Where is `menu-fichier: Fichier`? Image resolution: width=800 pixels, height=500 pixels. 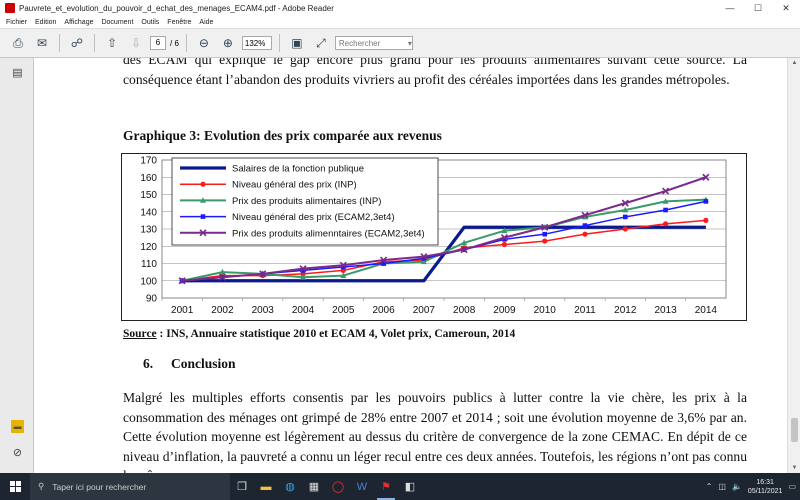
menu-fichier: Fichier is located at coordinates (17, 22).